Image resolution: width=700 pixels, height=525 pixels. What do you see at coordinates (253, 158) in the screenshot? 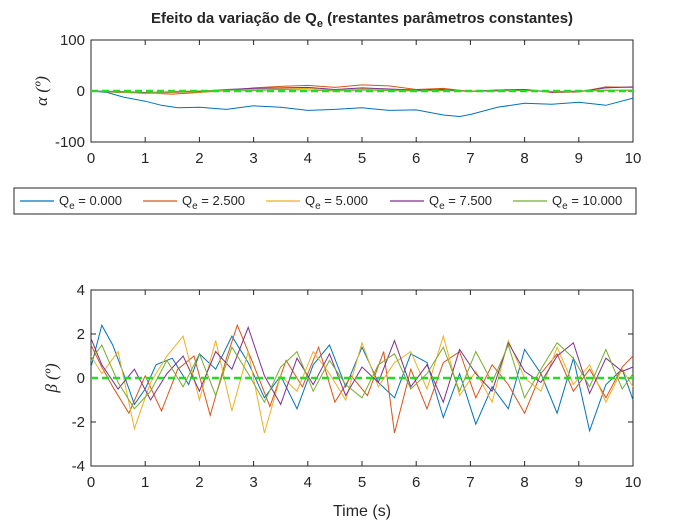
I see `alpha-xtick-label: 3` at bounding box center [253, 158].